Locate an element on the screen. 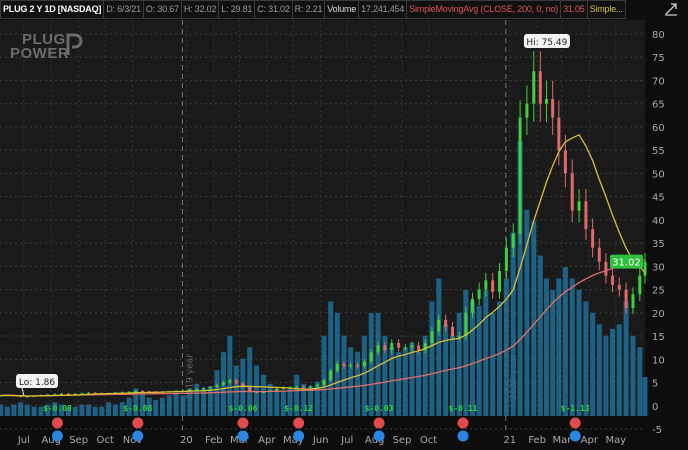 The height and width of the screenshot is (450, 688). x-tick-label: Jun is located at coordinates (320, 440).